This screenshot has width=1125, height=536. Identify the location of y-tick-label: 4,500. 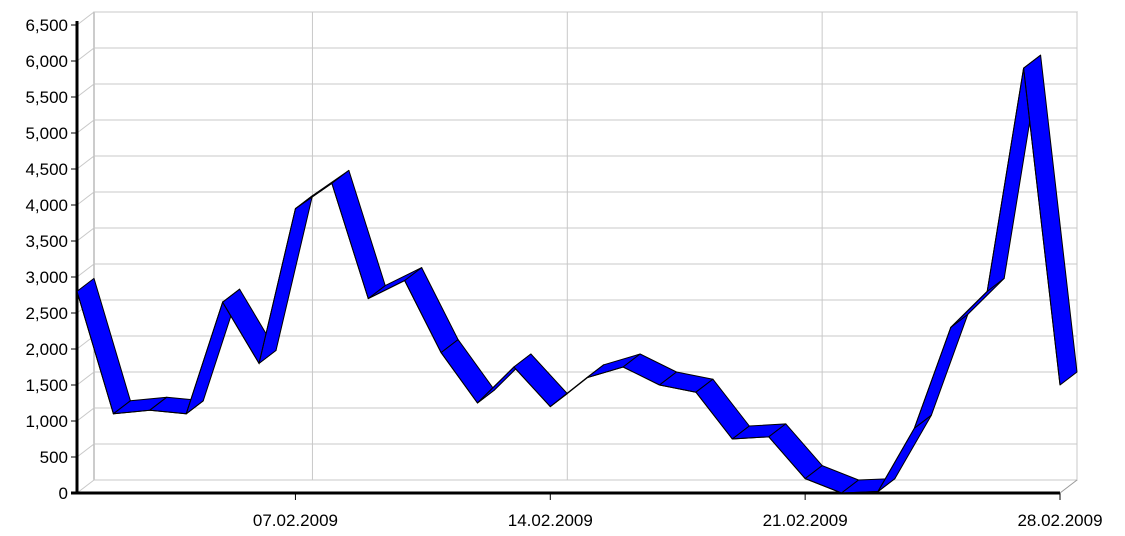
(46, 169).